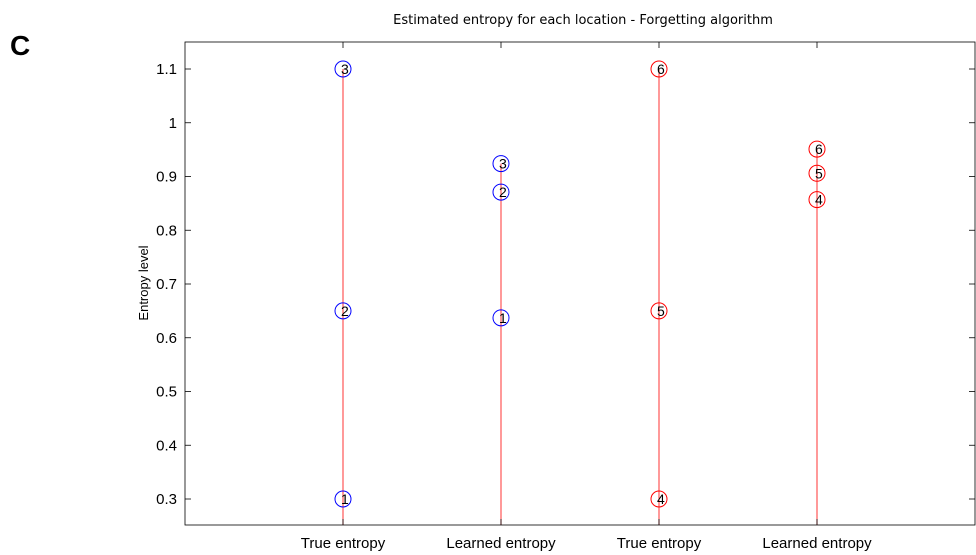  What do you see at coordinates (166, 392) in the screenshot?
I see `y-tick-label: 0.5` at bounding box center [166, 392].